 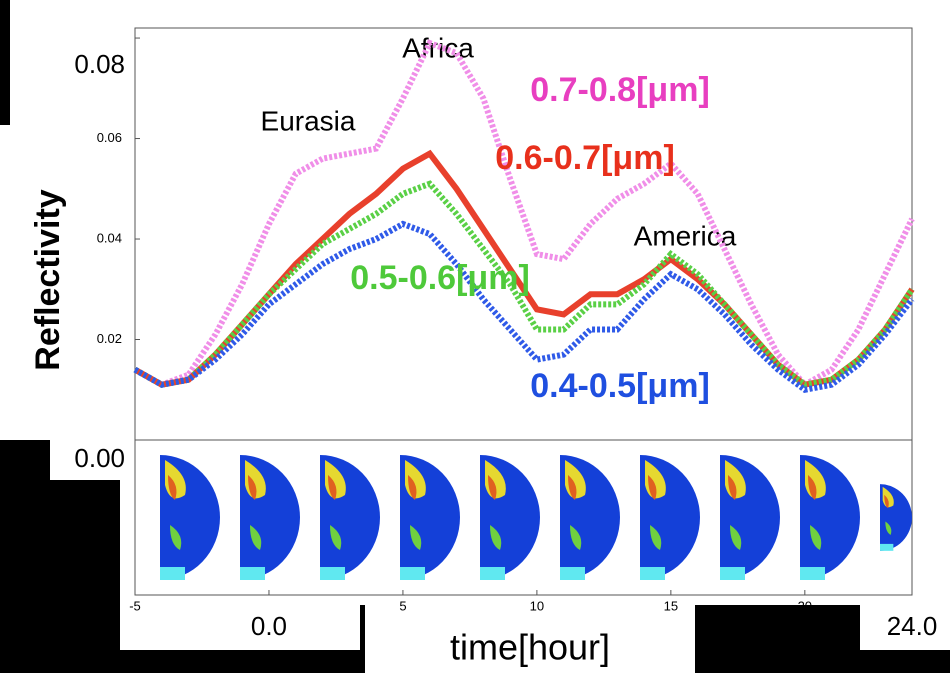 What do you see at coordinates (440, 278) in the screenshot?
I see `legend-label: 0.5-0.6[μm]` at bounding box center [440, 278].